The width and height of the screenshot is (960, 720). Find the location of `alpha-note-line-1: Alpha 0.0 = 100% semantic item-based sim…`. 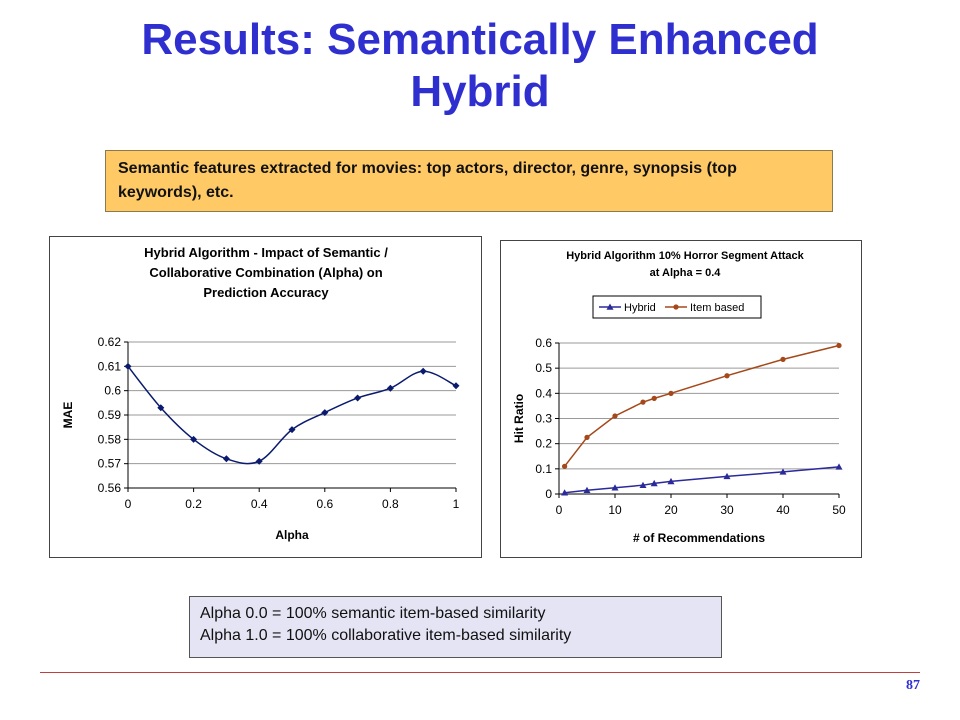

alpha-note-line-1: Alpha 0.0 = 100% semantic item-based sim… is located at coordinates (373, 613).